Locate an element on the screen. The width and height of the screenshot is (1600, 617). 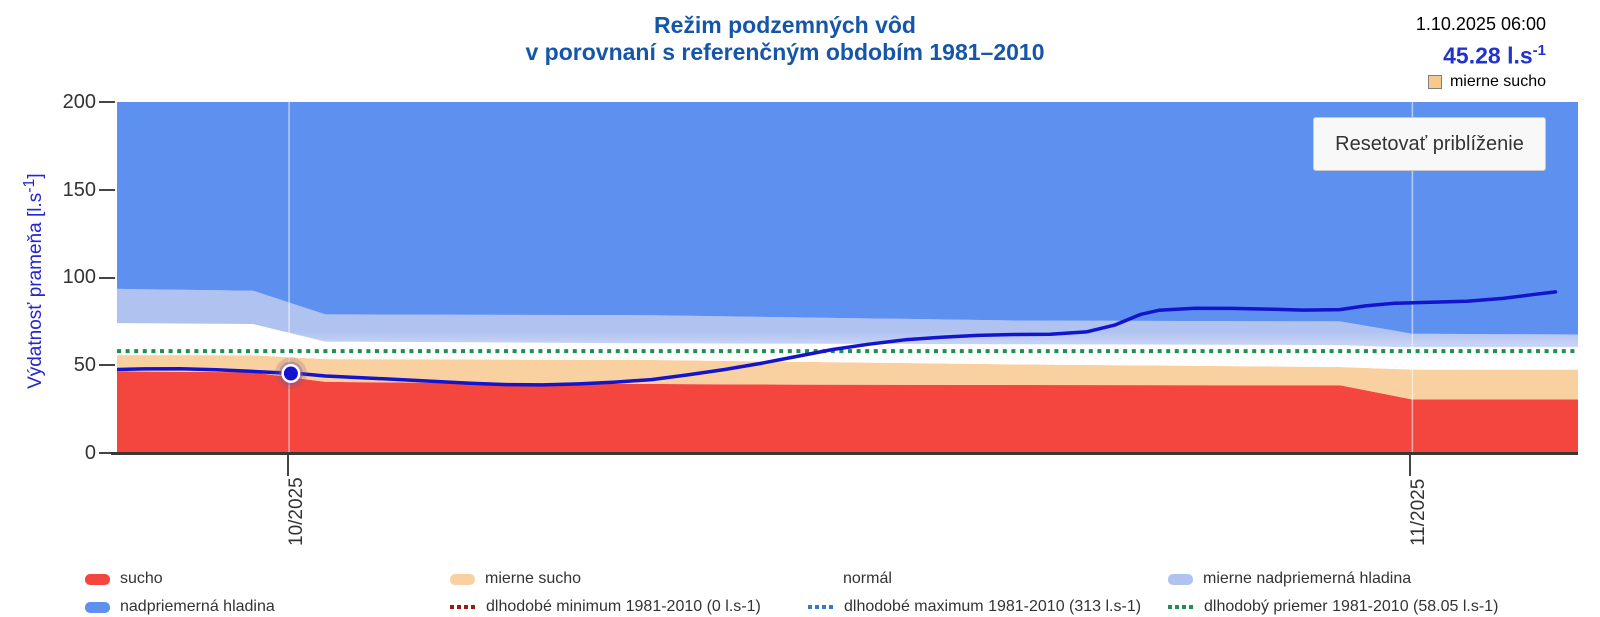
legend-label: dlhodobé minimum 1981-2010 (0 l.s-1) is located at coordinates (623, 606).